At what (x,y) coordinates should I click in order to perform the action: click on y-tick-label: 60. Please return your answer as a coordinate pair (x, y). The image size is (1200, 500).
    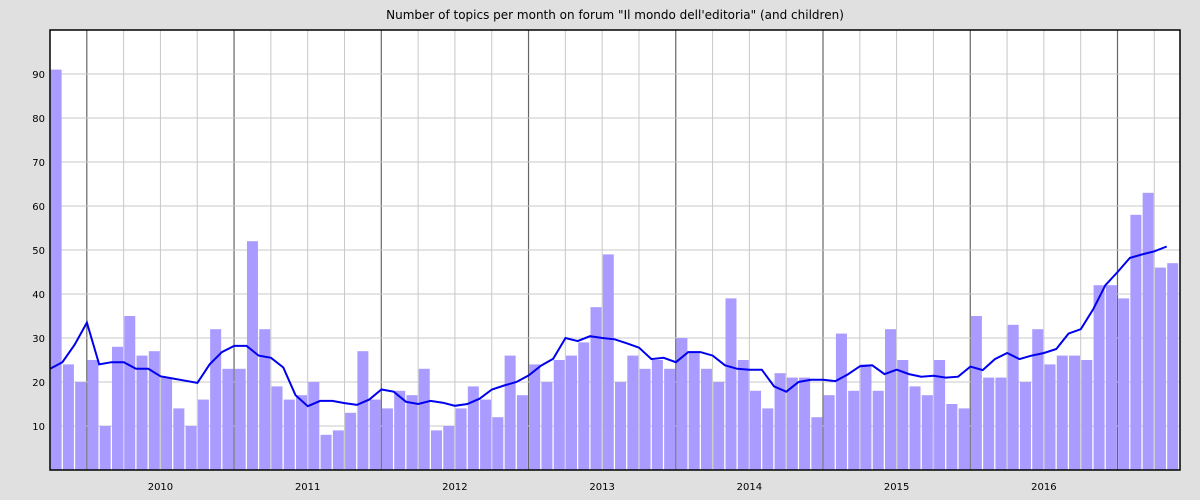
    Looking at the image, I should click on (38, 207).